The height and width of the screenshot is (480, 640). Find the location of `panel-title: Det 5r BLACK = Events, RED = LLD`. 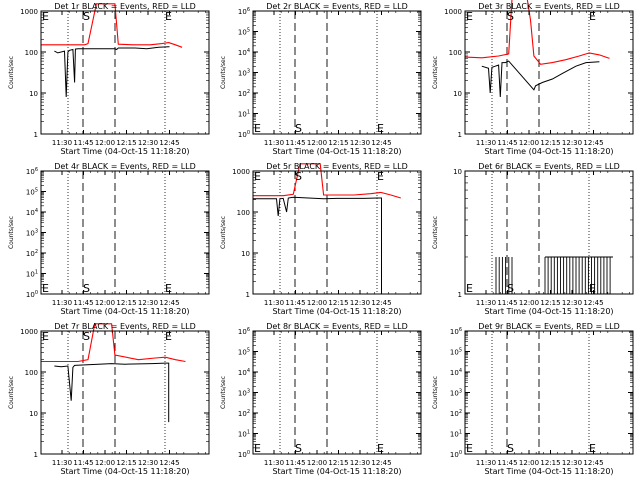

panel-title: Det 5r BLACK = Events, RED = LLD is located at coordinates (337, 166).